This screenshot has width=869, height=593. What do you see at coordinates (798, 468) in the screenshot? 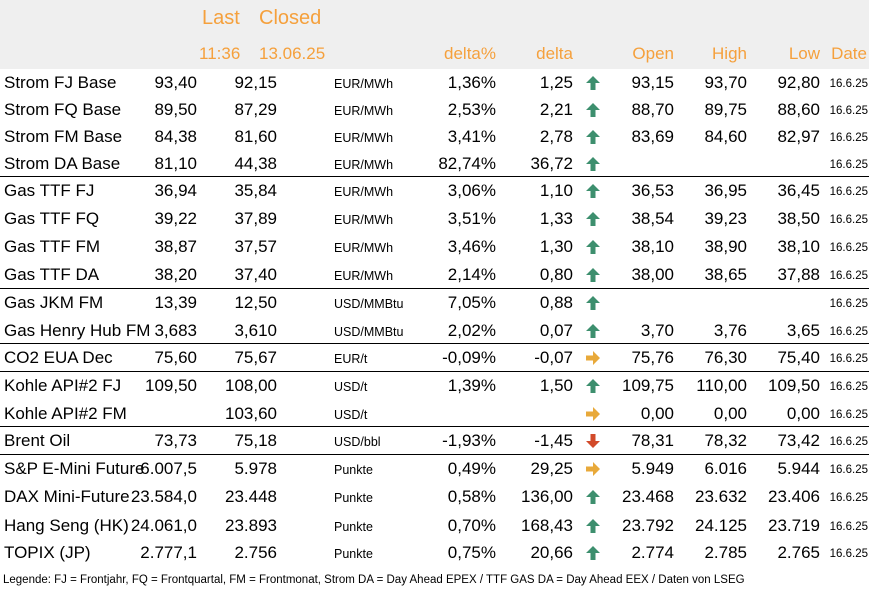
I see `low-value: 5.944` at bounding box center [798, 468].